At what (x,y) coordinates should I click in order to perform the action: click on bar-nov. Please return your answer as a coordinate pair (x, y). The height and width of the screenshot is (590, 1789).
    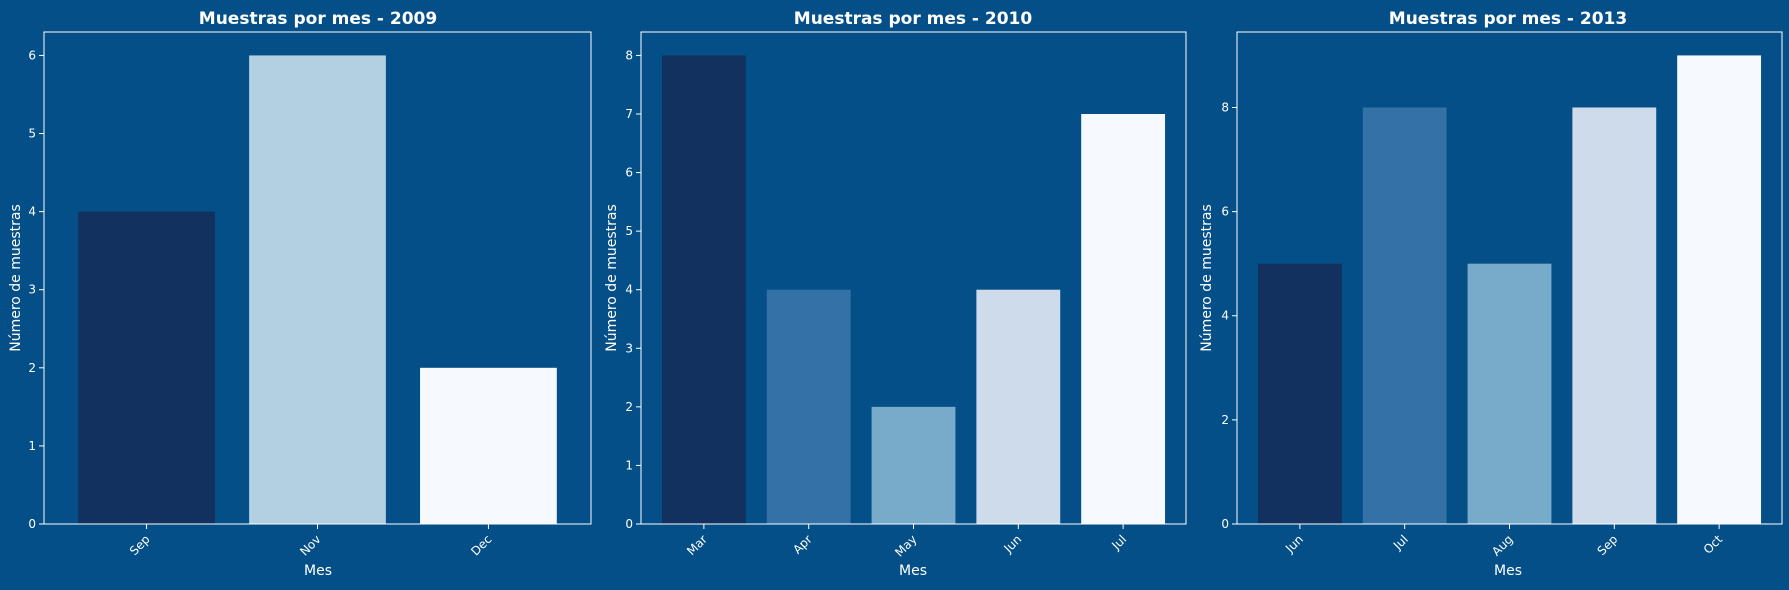
    Looking at the image, I should click on (317, 290).